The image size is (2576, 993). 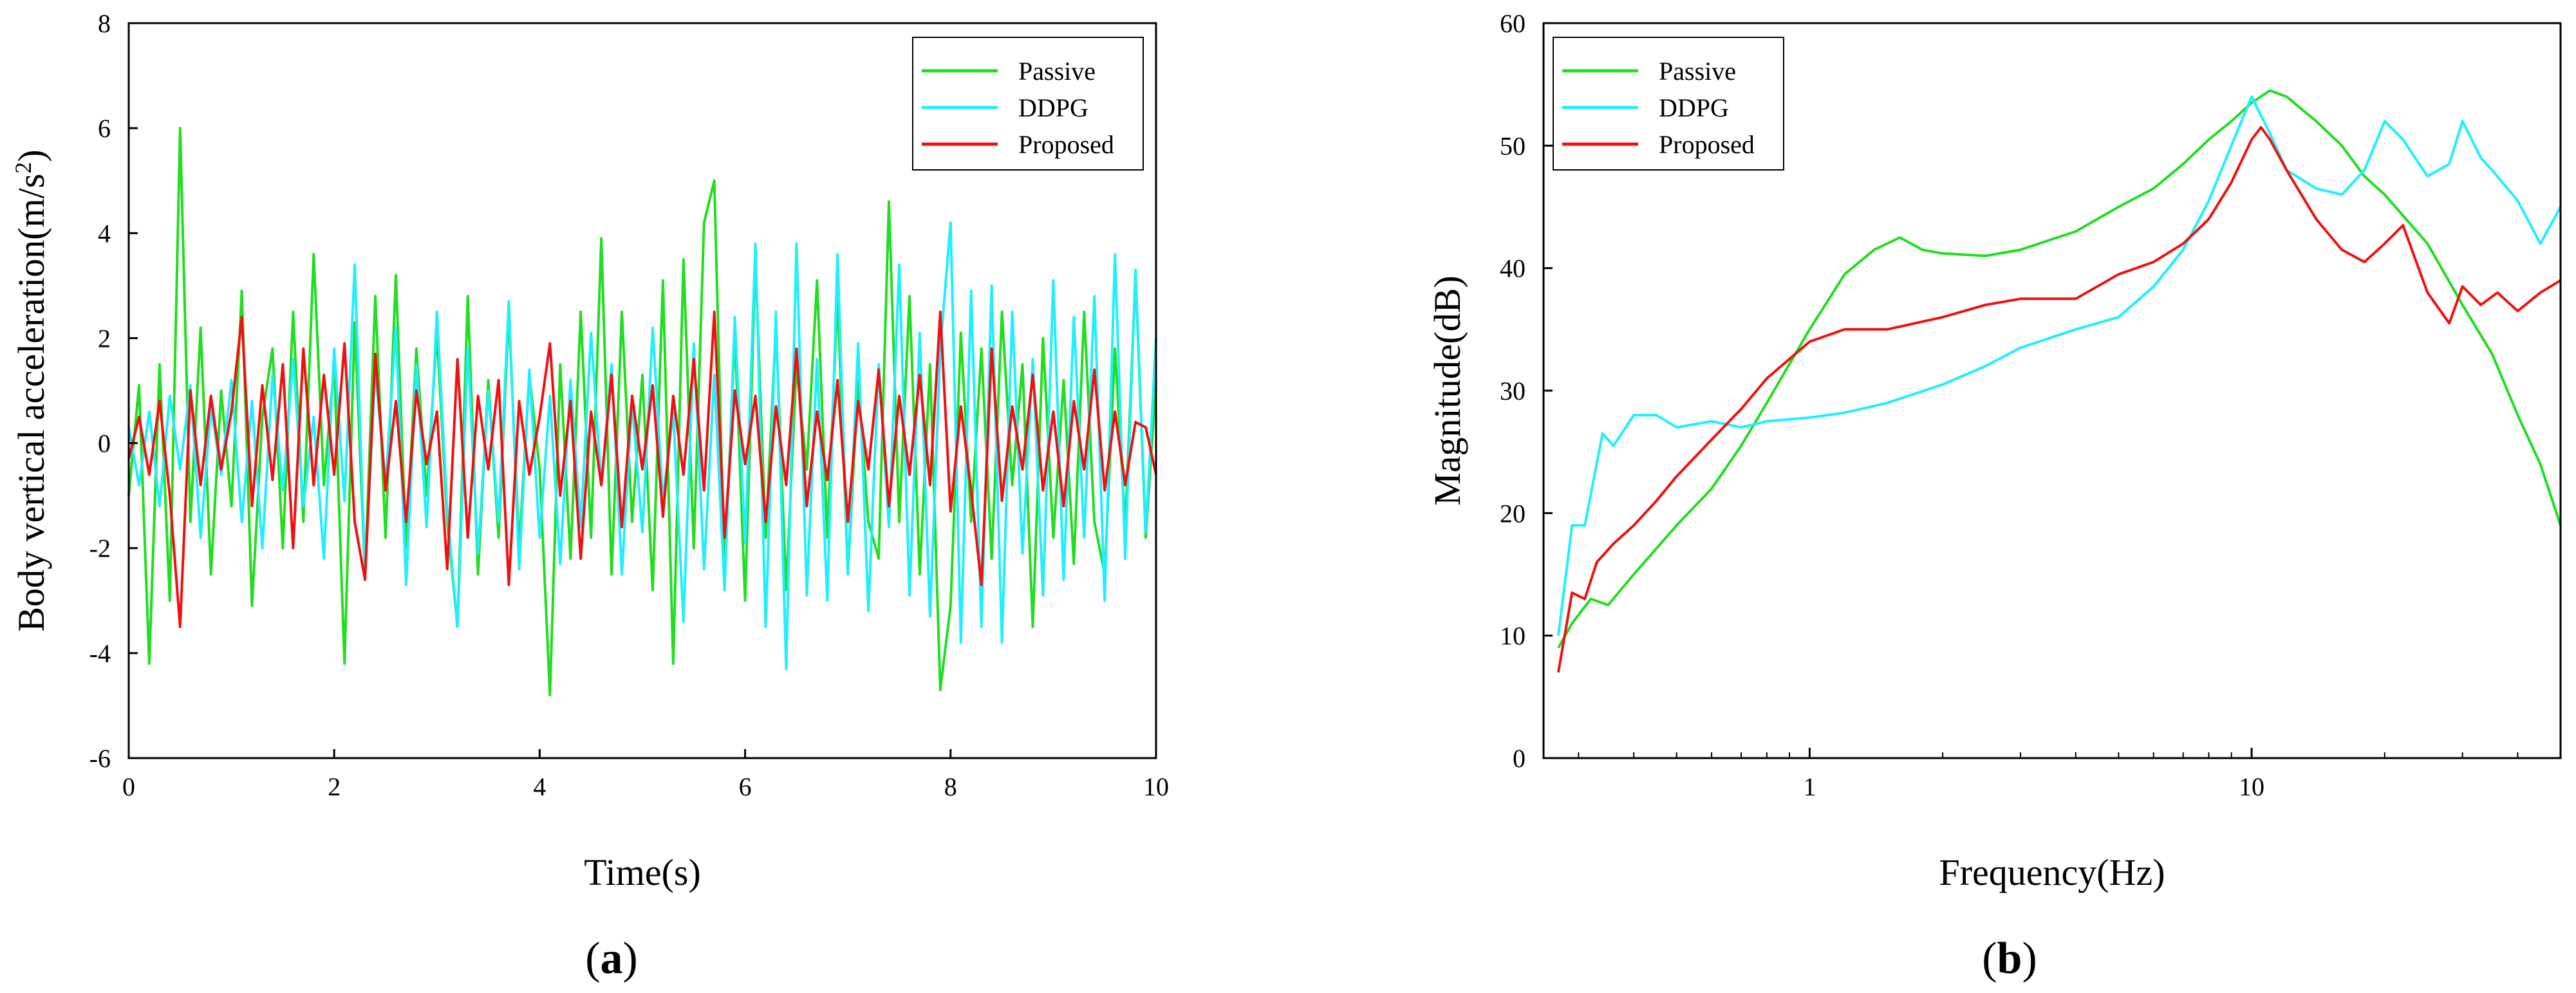 What do you see at coordinates (104, 338) in the screenshot?
I see `panel-a-y-tick-label: 2` at bounding box center [104, 338].